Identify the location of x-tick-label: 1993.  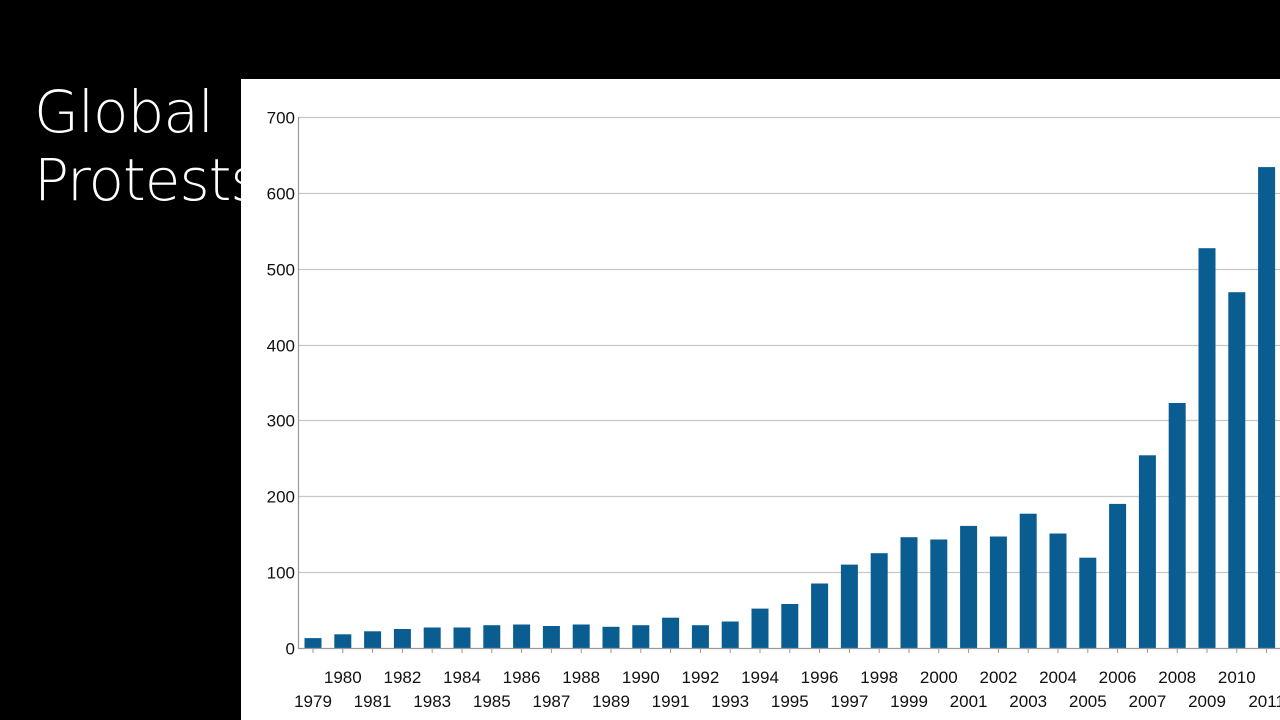
(730, 701).